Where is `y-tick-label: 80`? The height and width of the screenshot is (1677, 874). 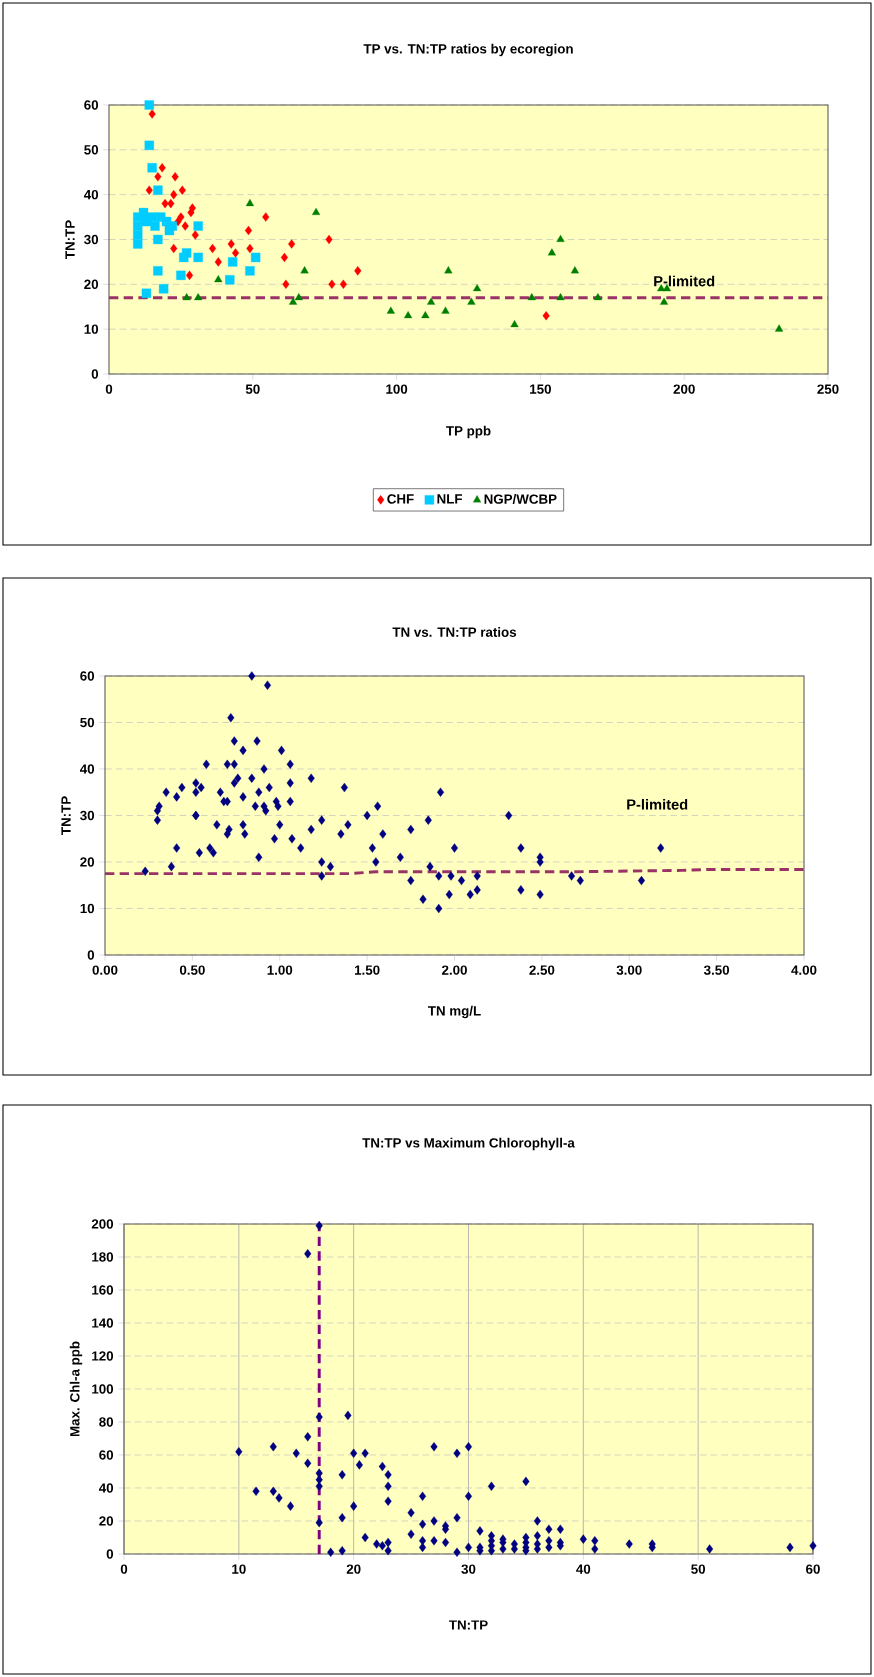 y-tick-label: 80 is located at coordinates (106, 1422).